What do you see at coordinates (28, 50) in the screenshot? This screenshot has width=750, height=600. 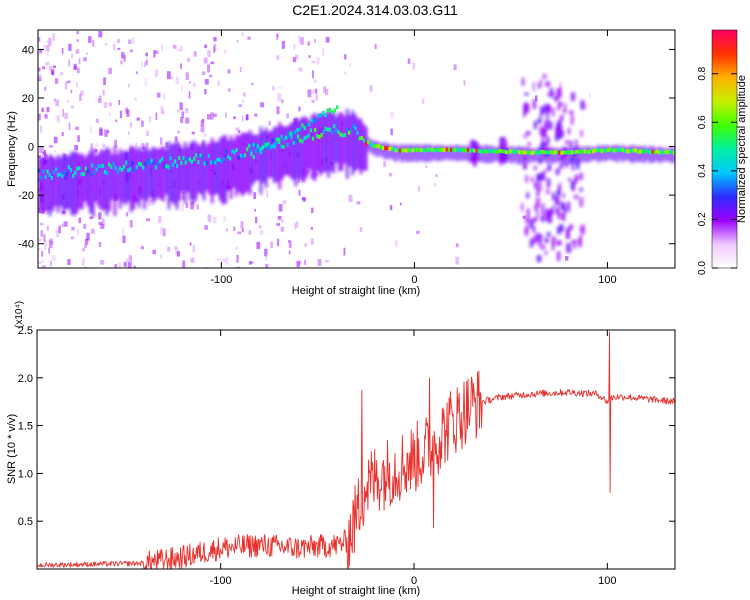 I see `y-tick-label: 40` at bounding box center [28, 50].